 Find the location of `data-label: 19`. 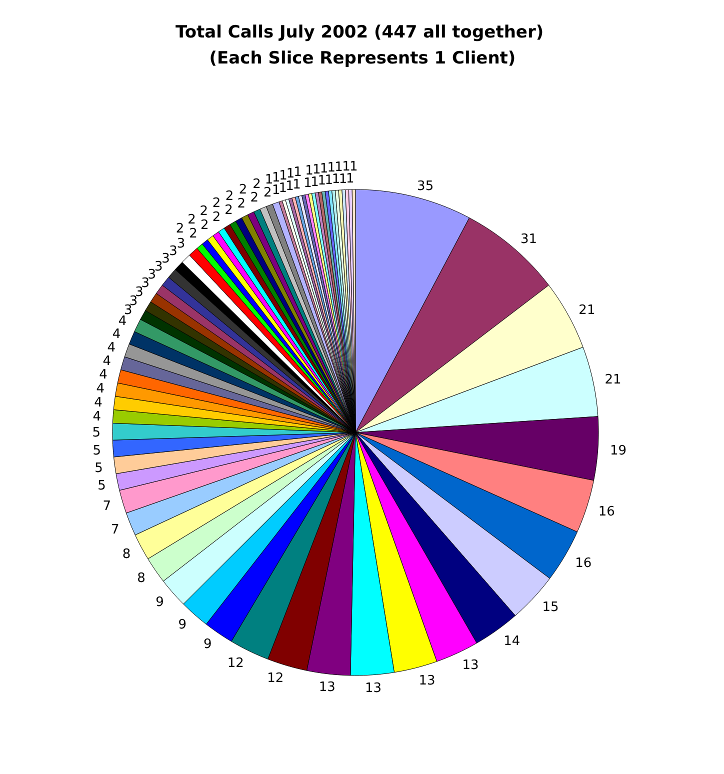

data-label: 19 is located at coordinates (618, 450).